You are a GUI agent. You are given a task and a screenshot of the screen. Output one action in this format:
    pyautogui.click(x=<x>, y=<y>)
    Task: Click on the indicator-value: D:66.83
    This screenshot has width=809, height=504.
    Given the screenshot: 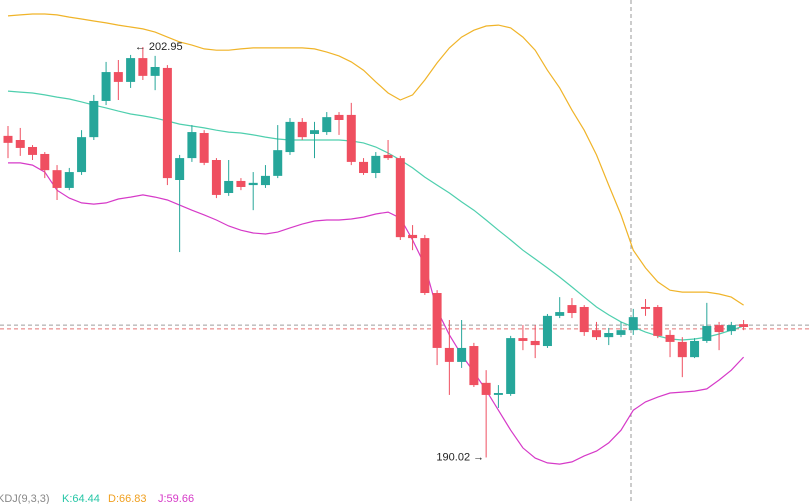 What is the action you would take?
    pyautogui.click(x=127, y=498)
    